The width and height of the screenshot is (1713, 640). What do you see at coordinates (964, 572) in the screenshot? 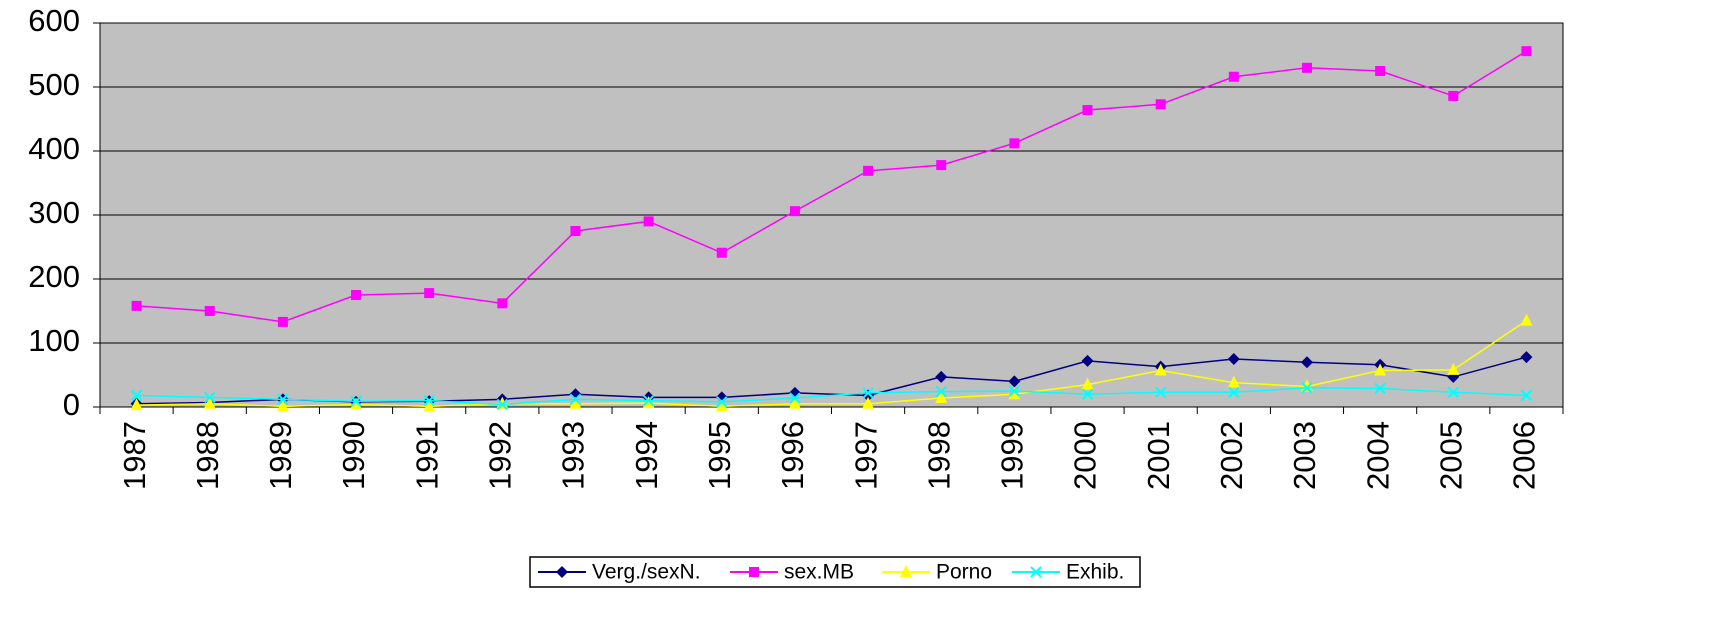
I see `legend-label: Porno` at bounding box center [964, 572].